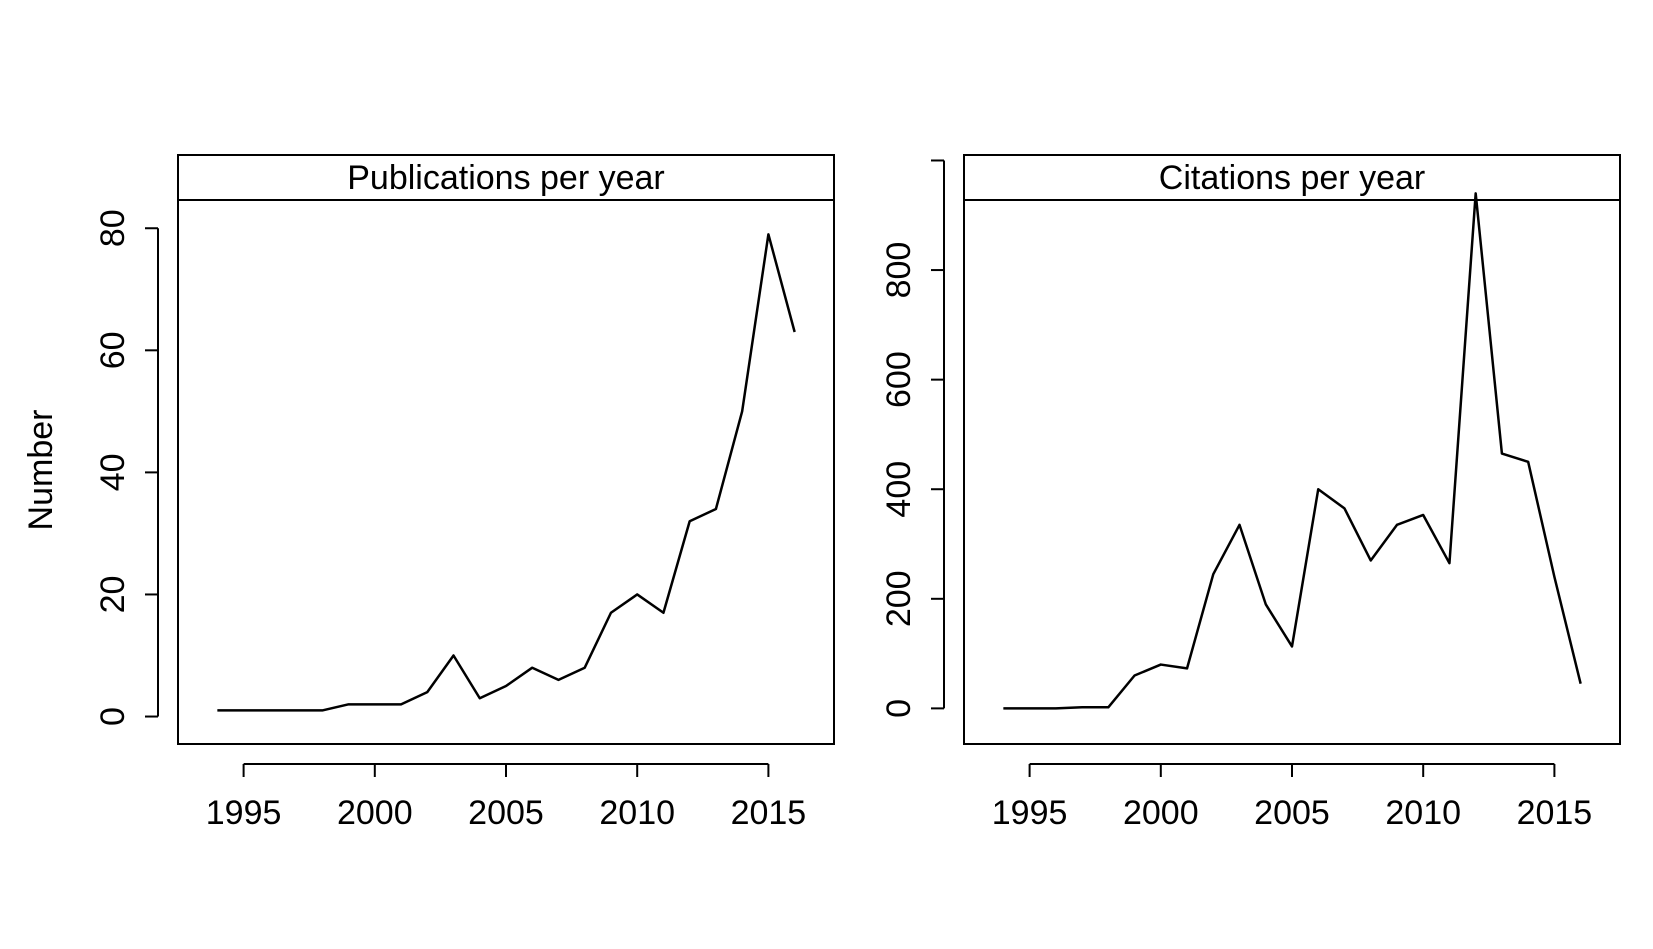  I want to click on panel-title-publications: Publications per year, so click(506, 178).